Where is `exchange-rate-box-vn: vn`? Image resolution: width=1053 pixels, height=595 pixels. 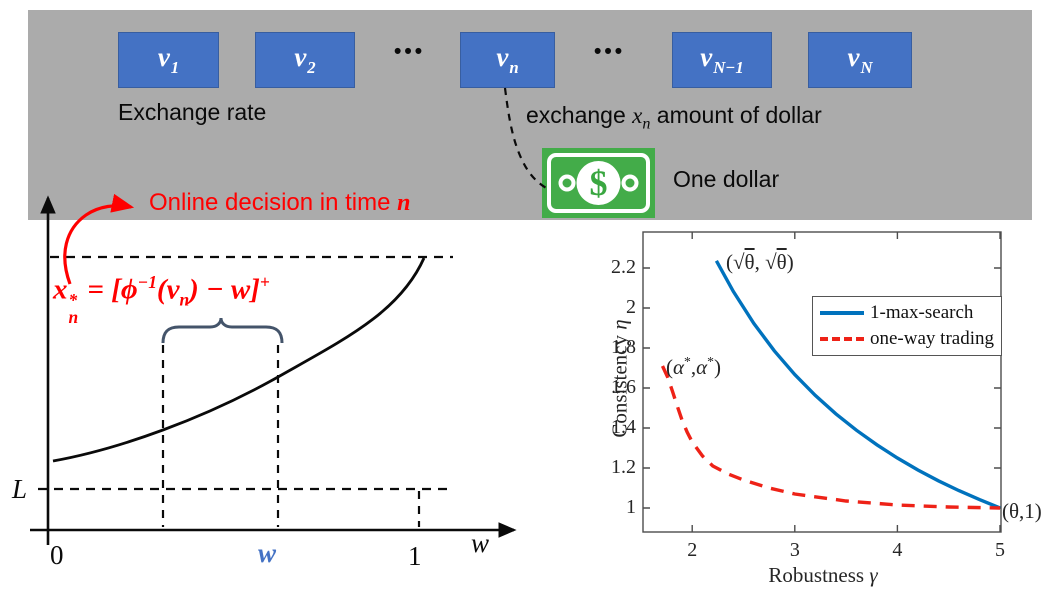
exchange-rate-box-vn: vn is located at coordinates (507, 60).